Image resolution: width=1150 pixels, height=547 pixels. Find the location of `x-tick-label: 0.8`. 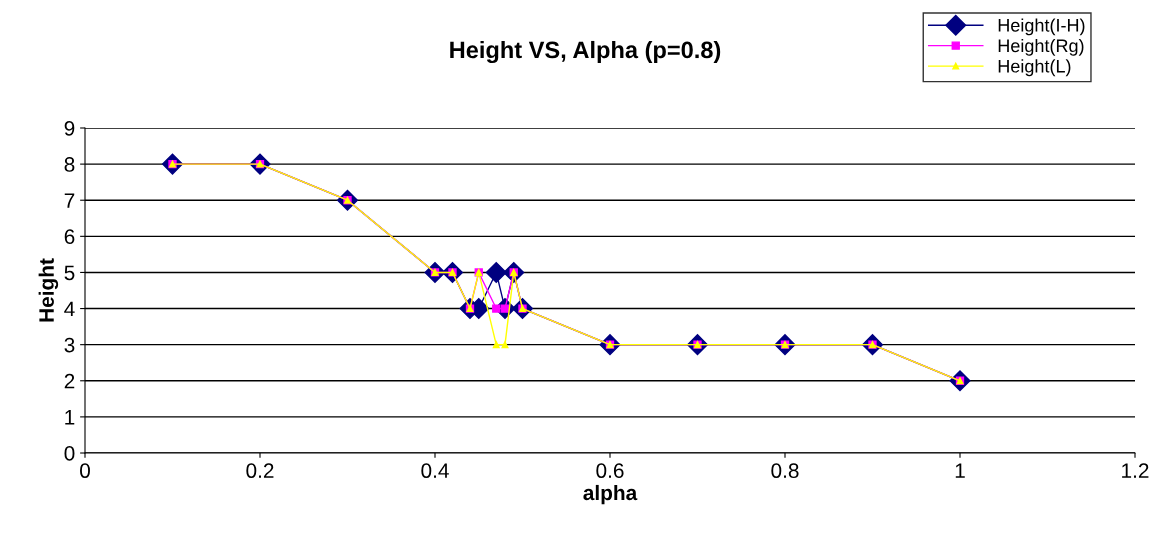

x-tick-label: 0.8 is located at coordinates (785, 471).